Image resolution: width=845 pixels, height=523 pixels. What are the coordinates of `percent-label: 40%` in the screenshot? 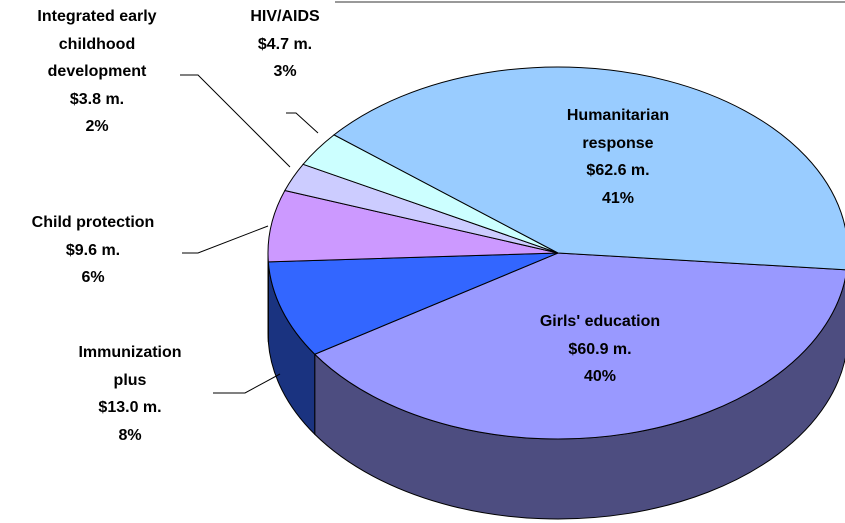 It's located at (600, 376).